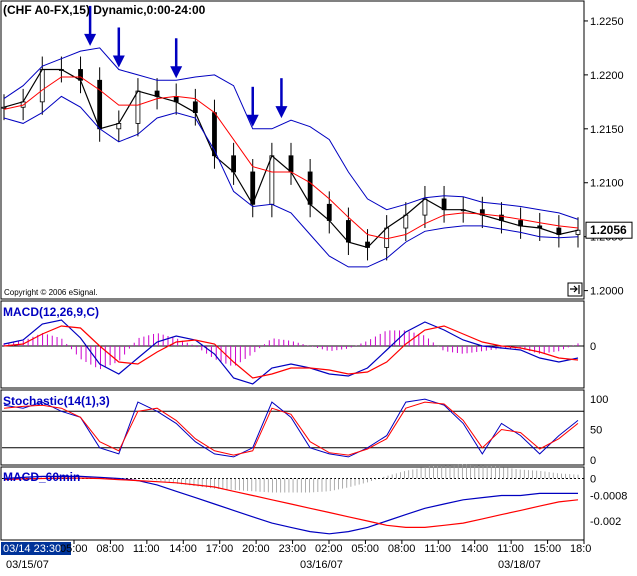 This screenshot has width=637, height=576. I want to click on stochastic-panel: 100 50 0, so click(305, 430).